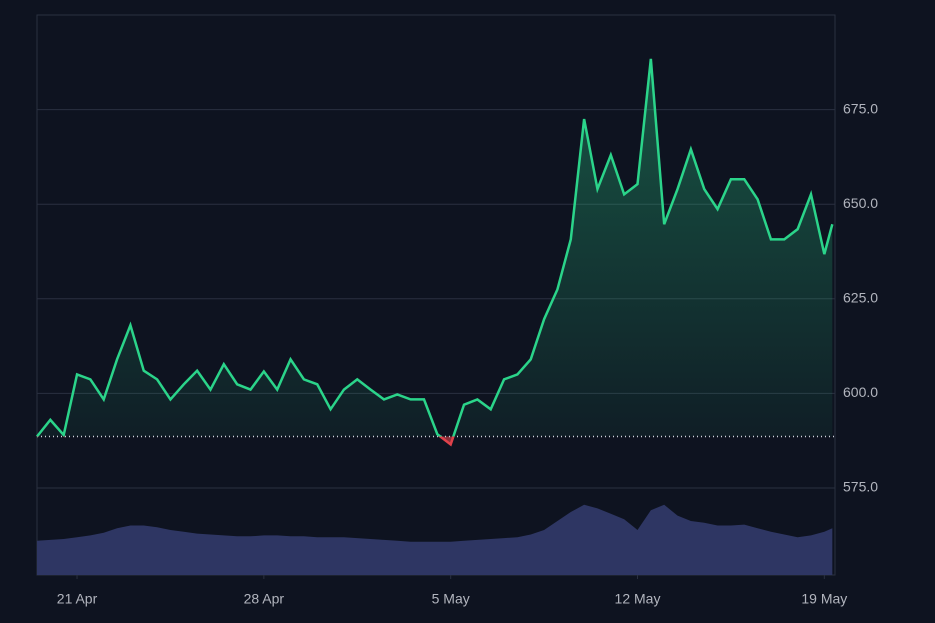 The image size is (935, 623). What do you see at coordinates (824, 599) in the screenshot?
I see `x-tick-label: 19 May` at bounding box center [824, 599].